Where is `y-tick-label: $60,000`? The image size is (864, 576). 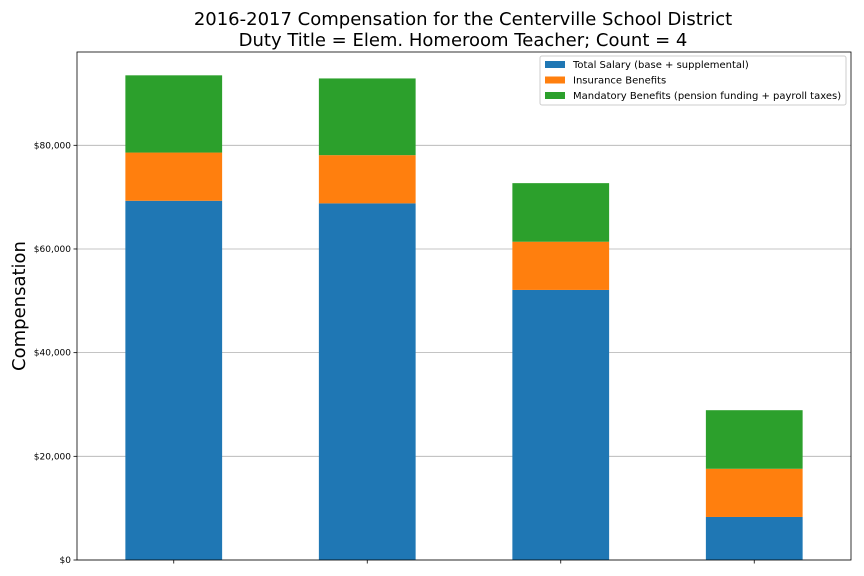 y-tick-label: $60,000 is located at coordinates (52, 250).